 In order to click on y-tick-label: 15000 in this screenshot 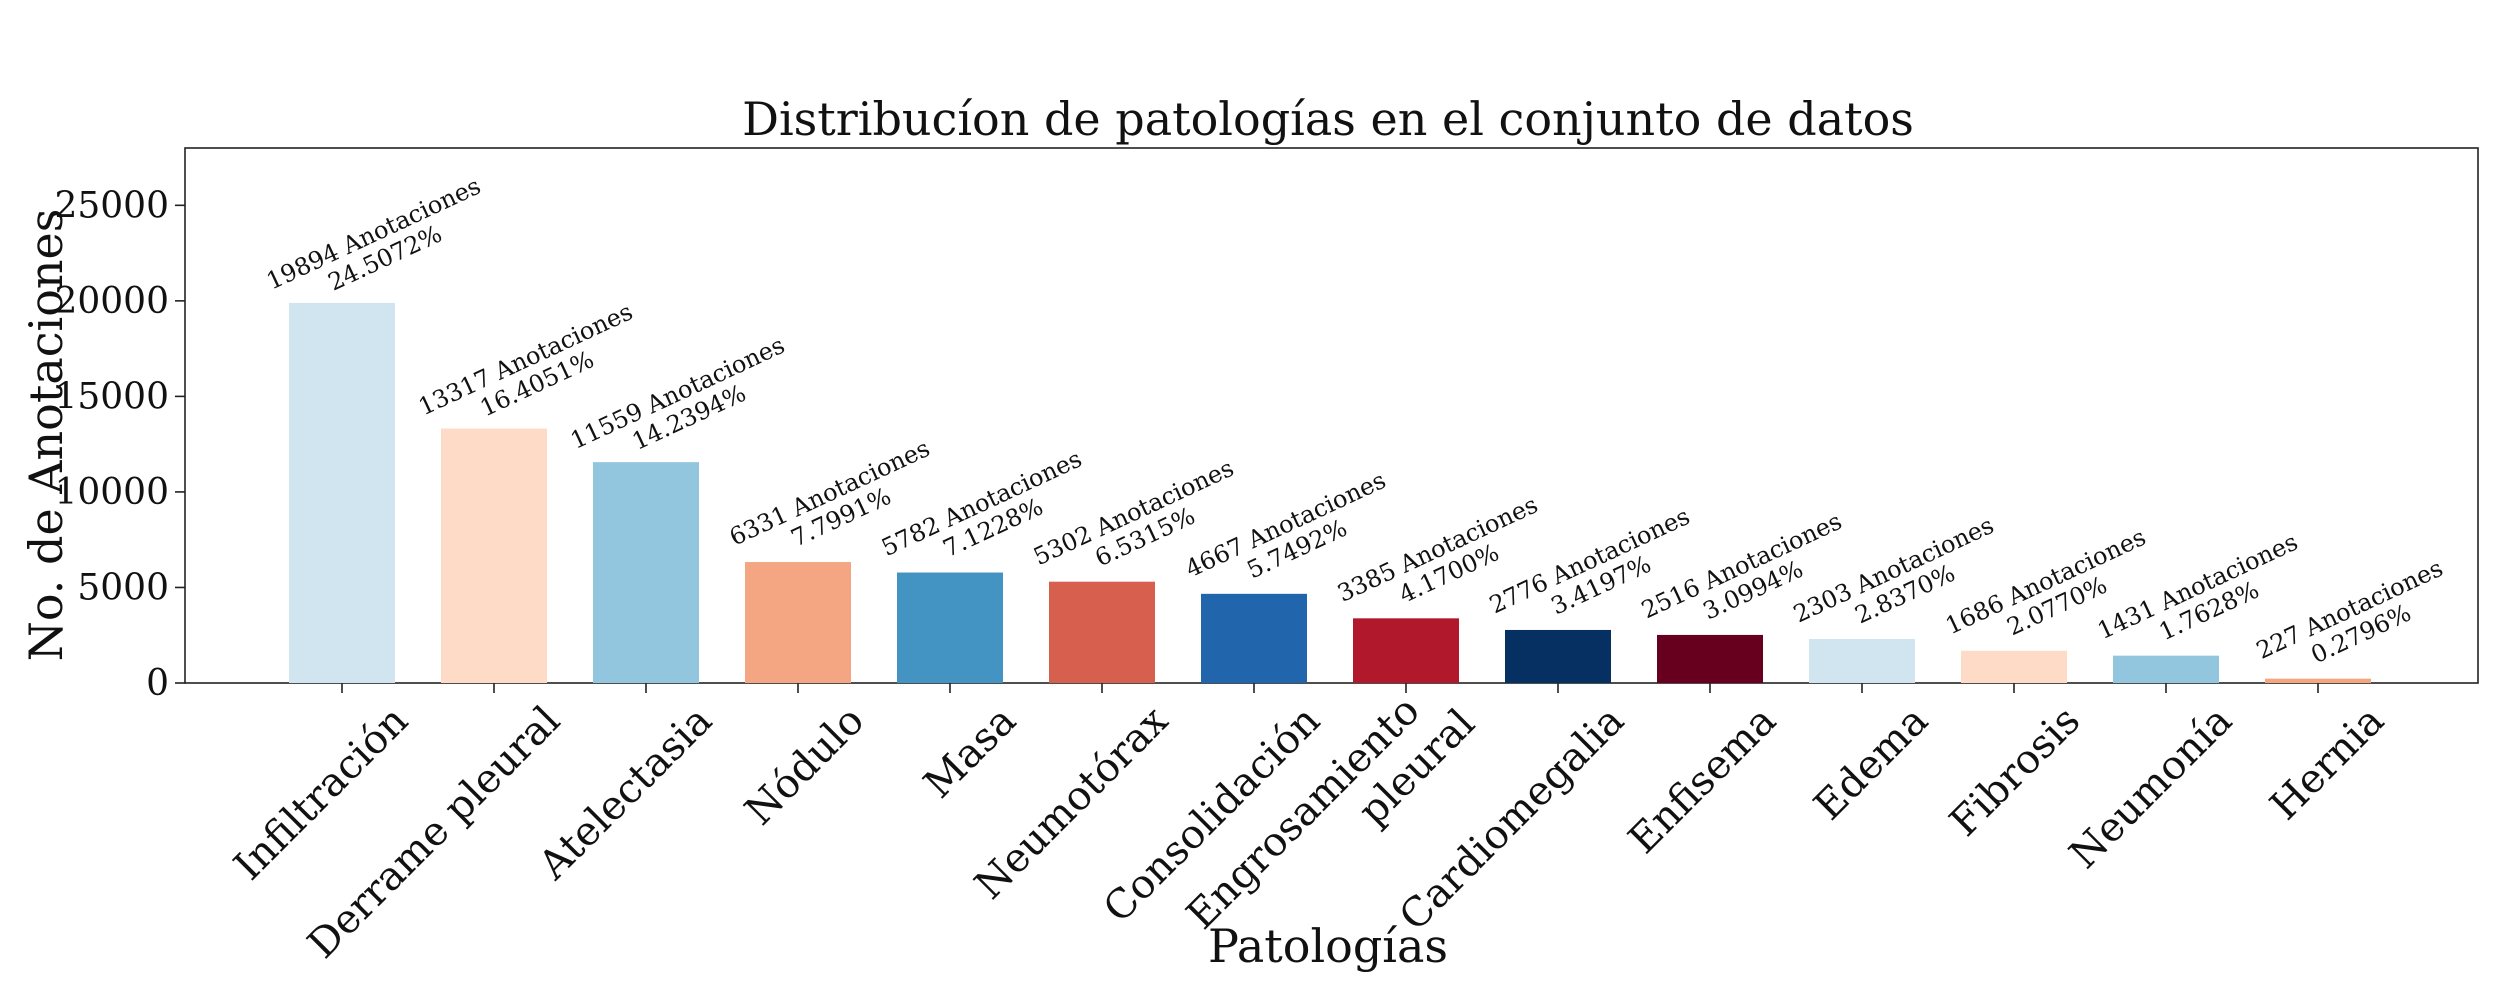, I will do `click(111, 396)`.